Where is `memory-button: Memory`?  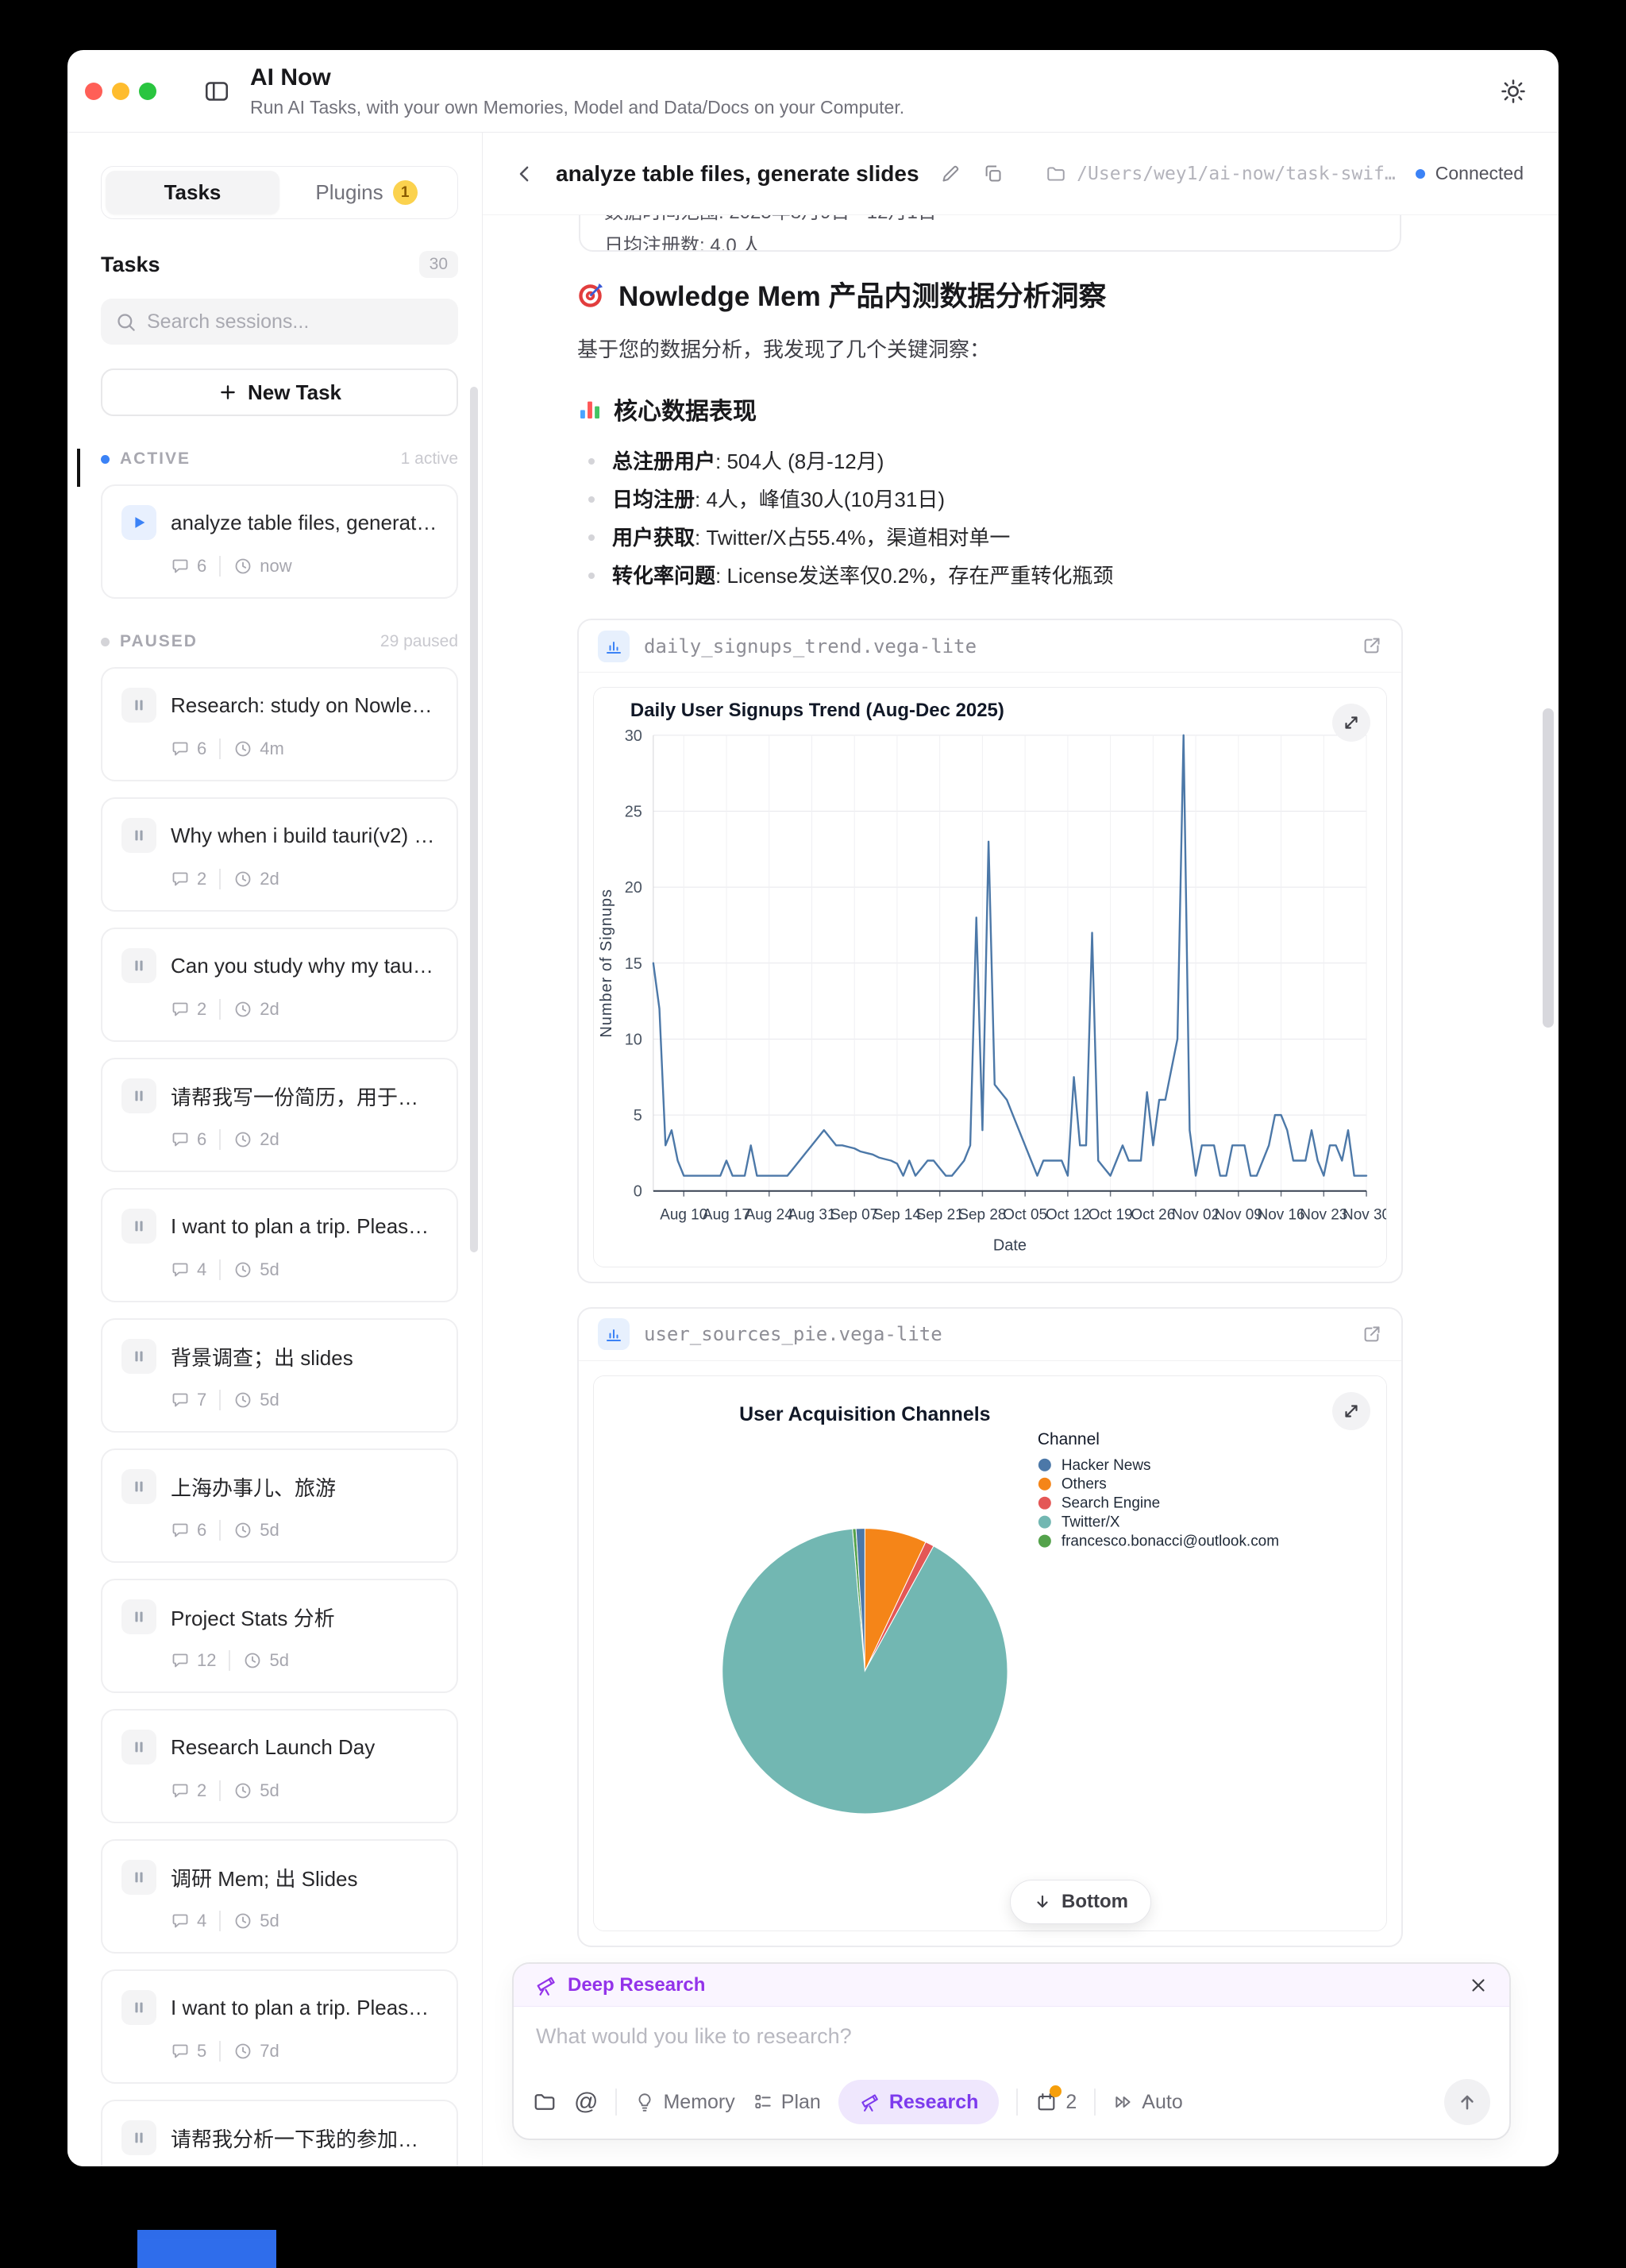 memory-button: Memory is located at coordinates (684, 2102).